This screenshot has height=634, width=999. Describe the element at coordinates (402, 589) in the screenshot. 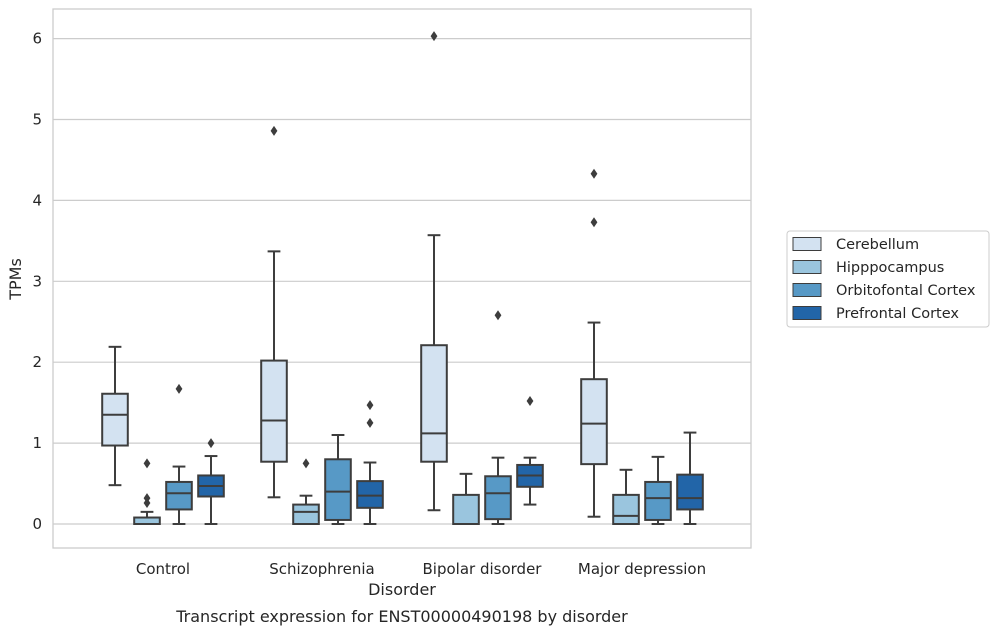

I see `x-axis-label: Disorder` at that location.